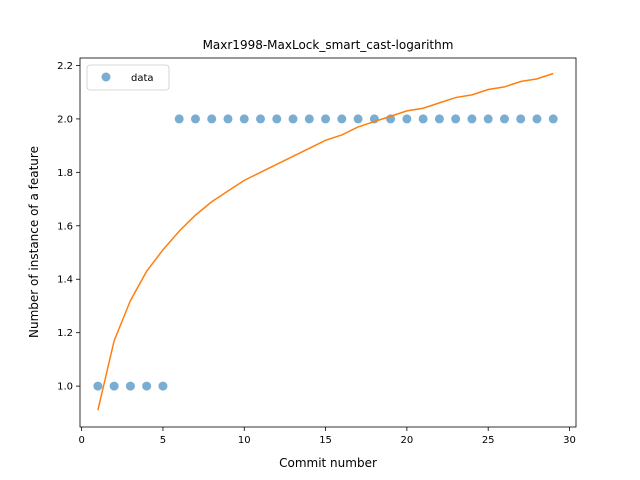 This screenshot has height=480, width=640. I want to click on legend-marker-data, so click(106, 77).